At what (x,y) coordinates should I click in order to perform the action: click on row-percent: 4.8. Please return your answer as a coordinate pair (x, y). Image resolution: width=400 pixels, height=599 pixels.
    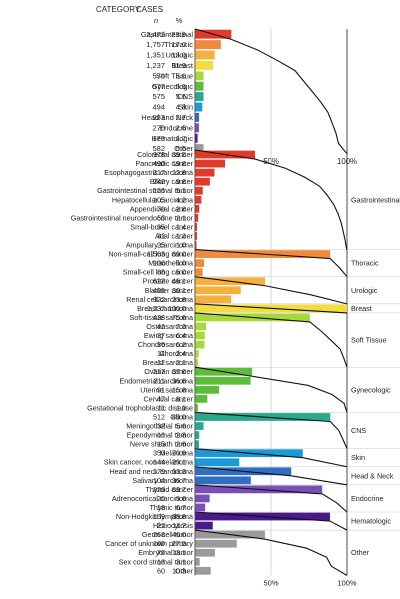
    Looking at the image, I should click on (181, 107).